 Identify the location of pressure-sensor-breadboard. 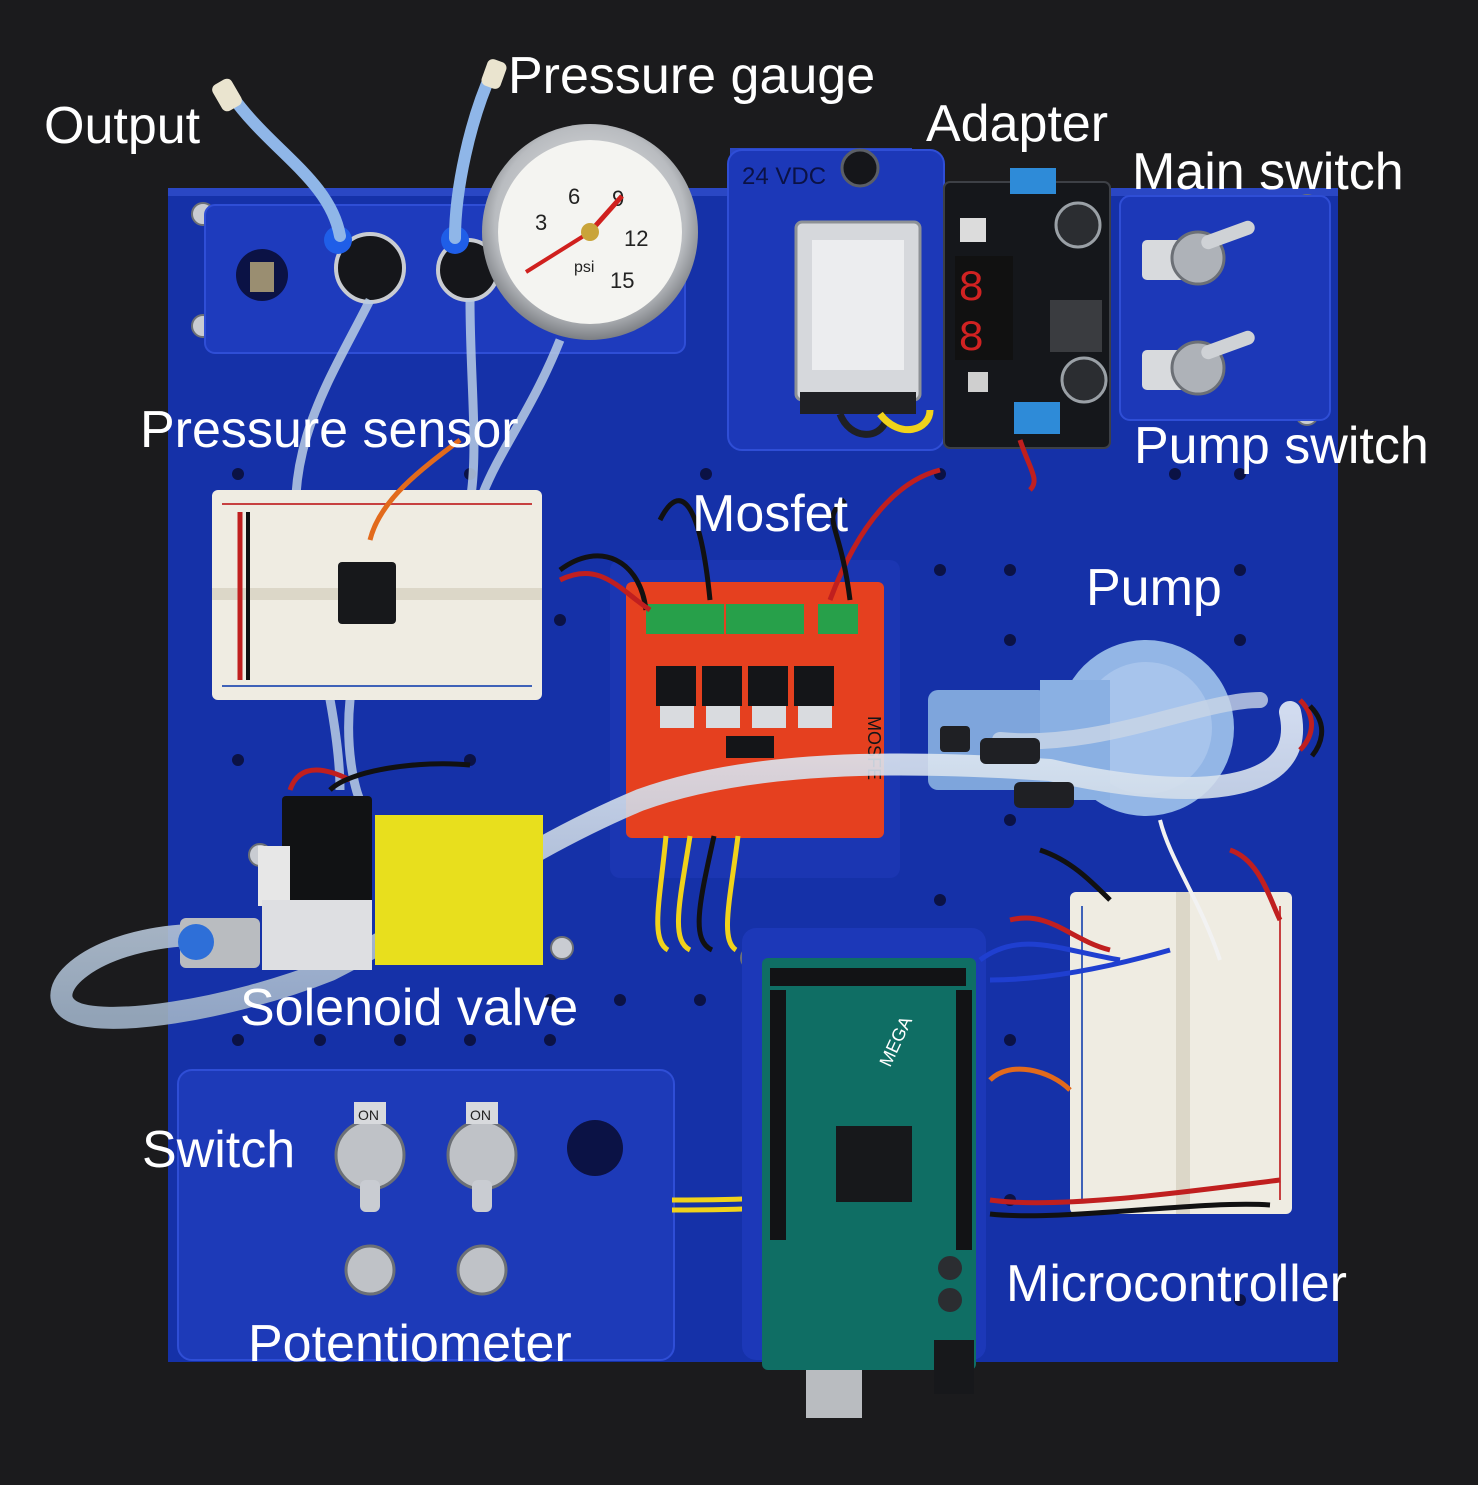
(377, 569).